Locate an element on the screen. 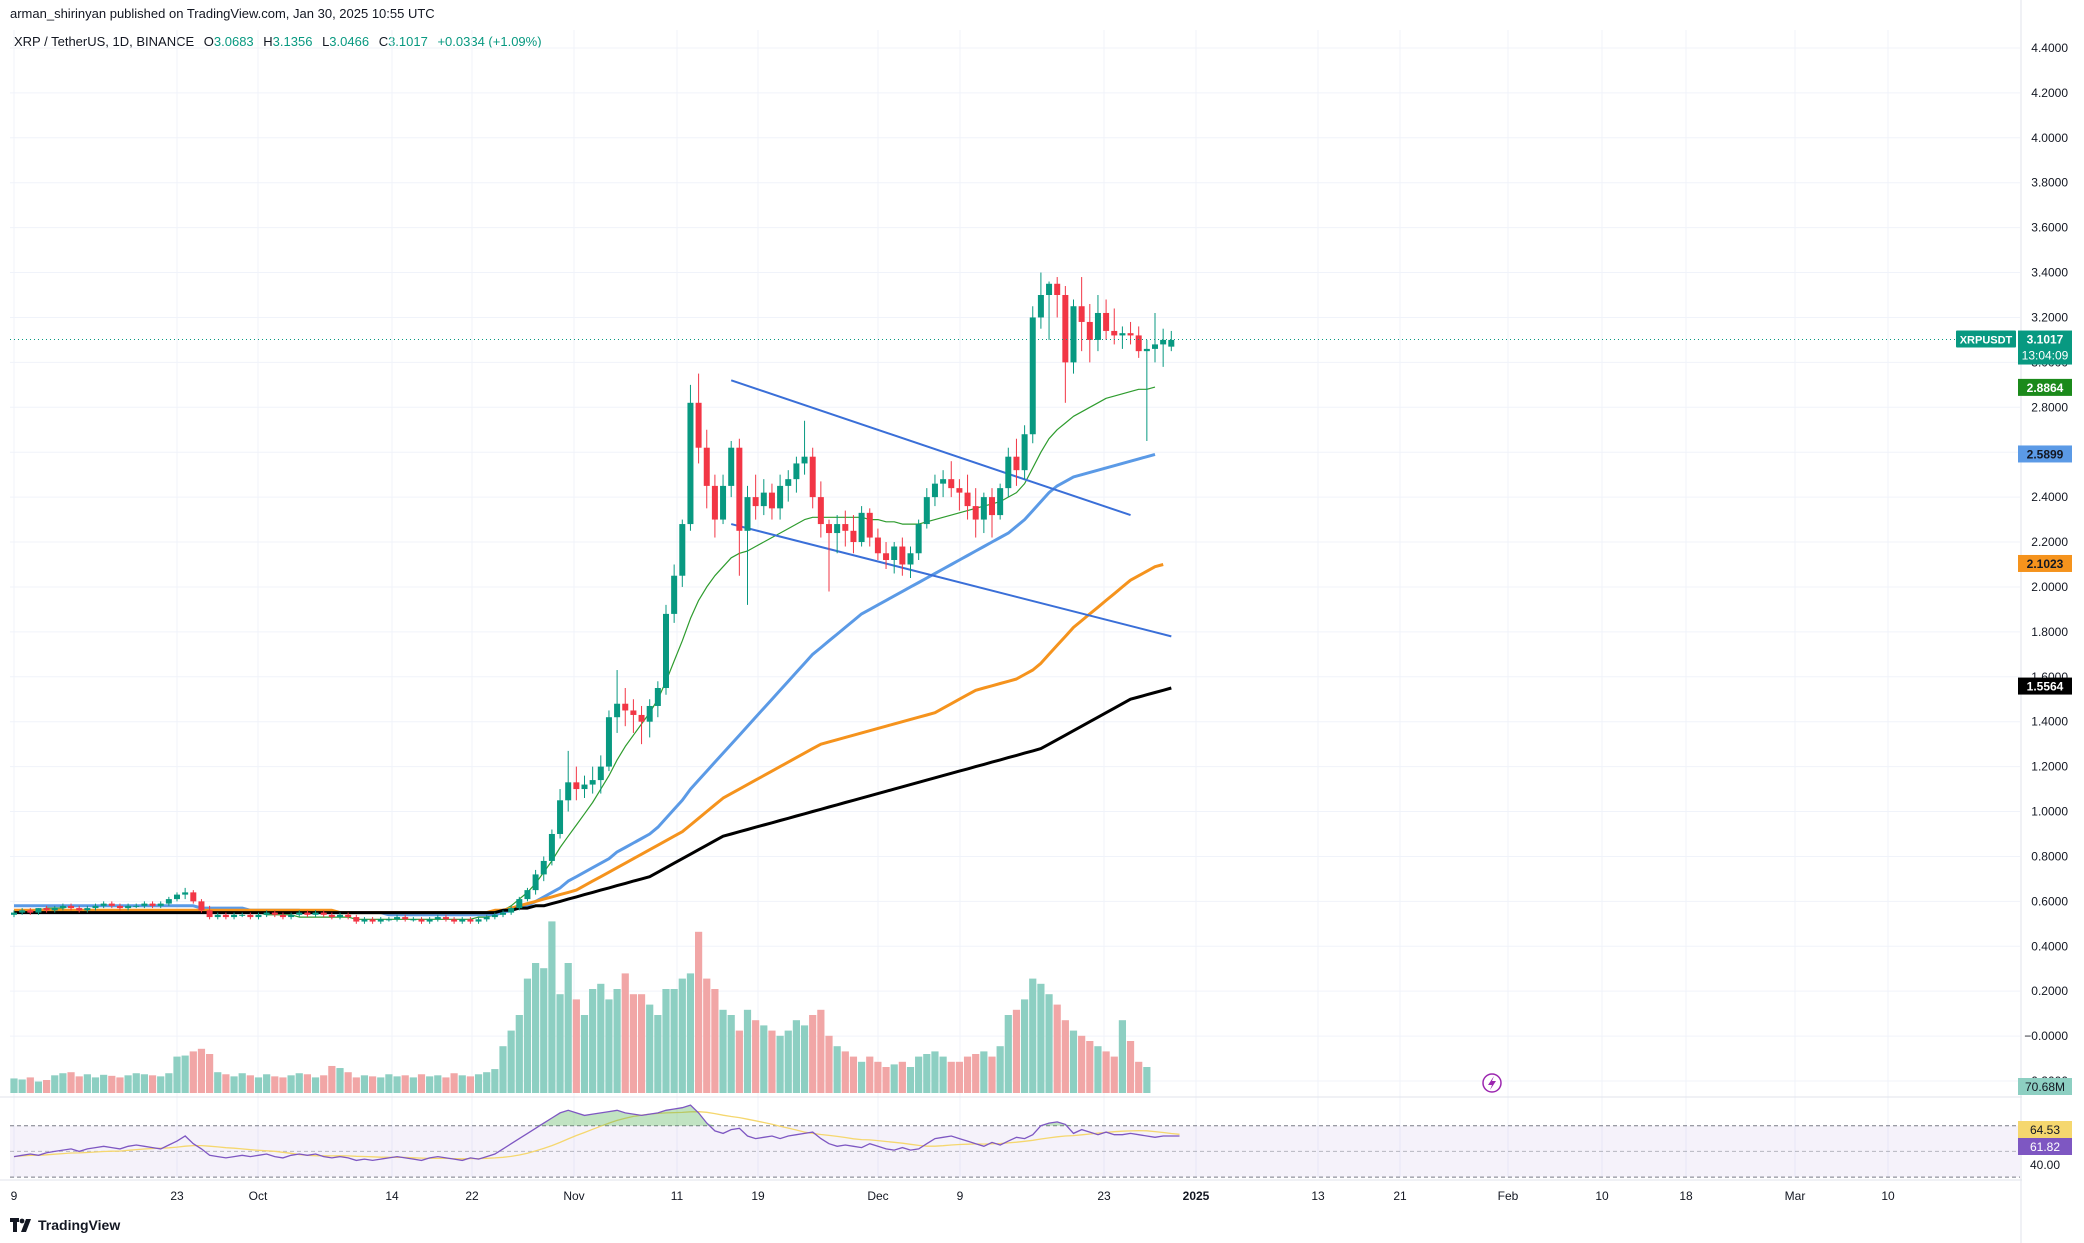  price-tick-label: 1.4000 is located at coordinates (2049, 722).